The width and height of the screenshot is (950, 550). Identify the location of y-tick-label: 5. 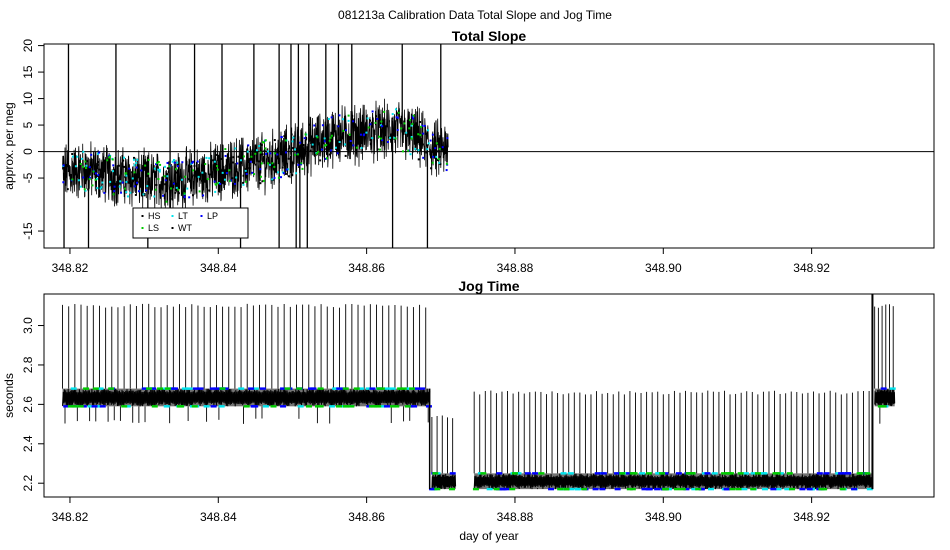
(28, 124).